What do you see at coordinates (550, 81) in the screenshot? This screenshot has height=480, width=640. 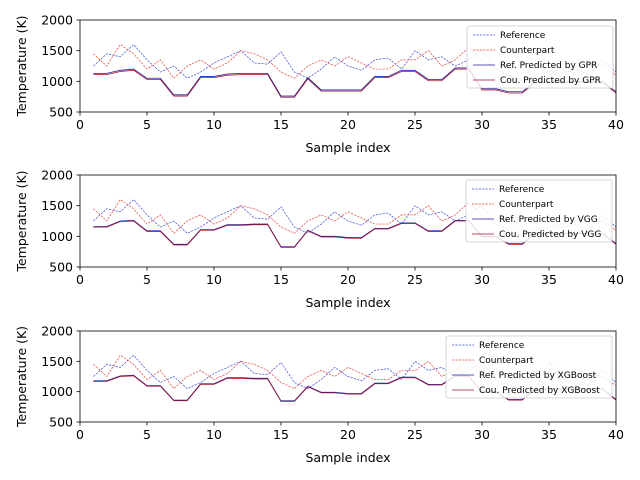 I see `legend-entry: Cou. Predicted by GPR` at bounding box center [550, 81].